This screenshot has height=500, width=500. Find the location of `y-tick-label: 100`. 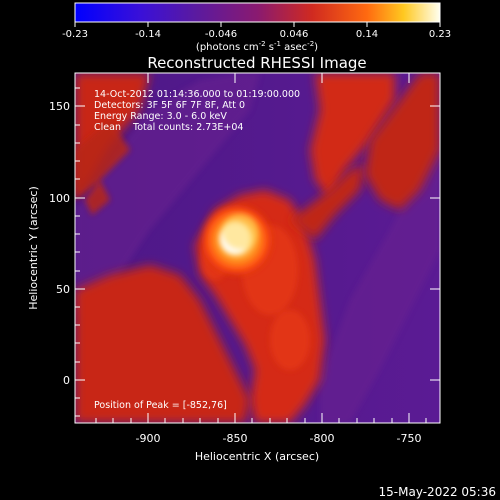

y-tick-label: 100 is located at coordinates (59, 198).